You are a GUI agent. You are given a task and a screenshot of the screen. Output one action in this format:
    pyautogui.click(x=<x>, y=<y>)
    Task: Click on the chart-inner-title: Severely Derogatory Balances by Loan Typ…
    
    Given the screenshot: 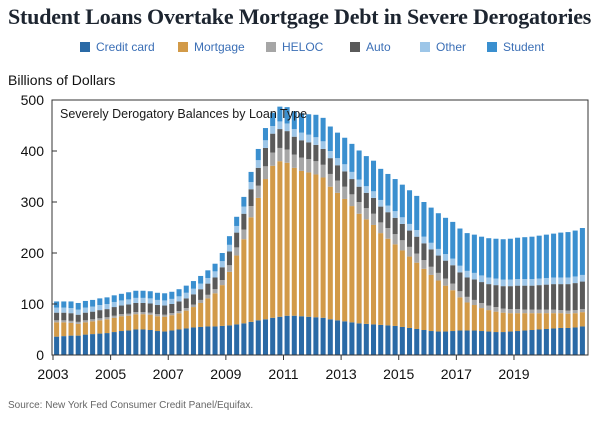 What is the action you would take?
    pyautogui.click(x=183, y=114)
    